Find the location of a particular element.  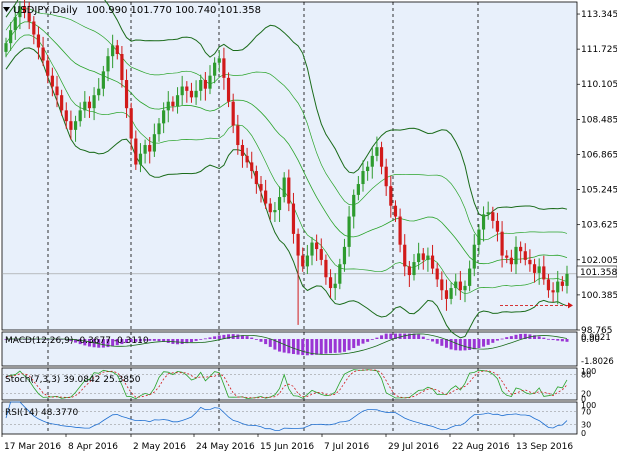

rsi-pane is located at coordinates (289, 418).